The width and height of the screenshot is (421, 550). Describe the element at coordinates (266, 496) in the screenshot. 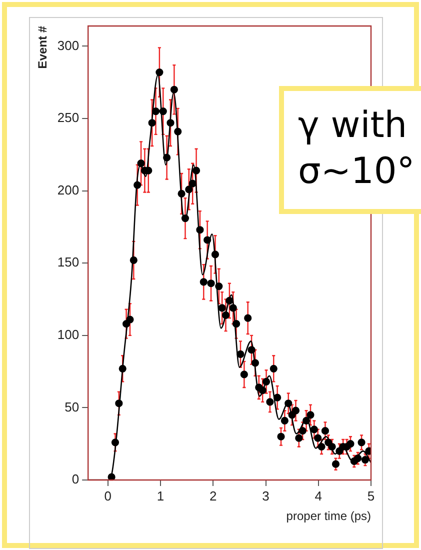

I see `x-tick-label: 3` at that location.